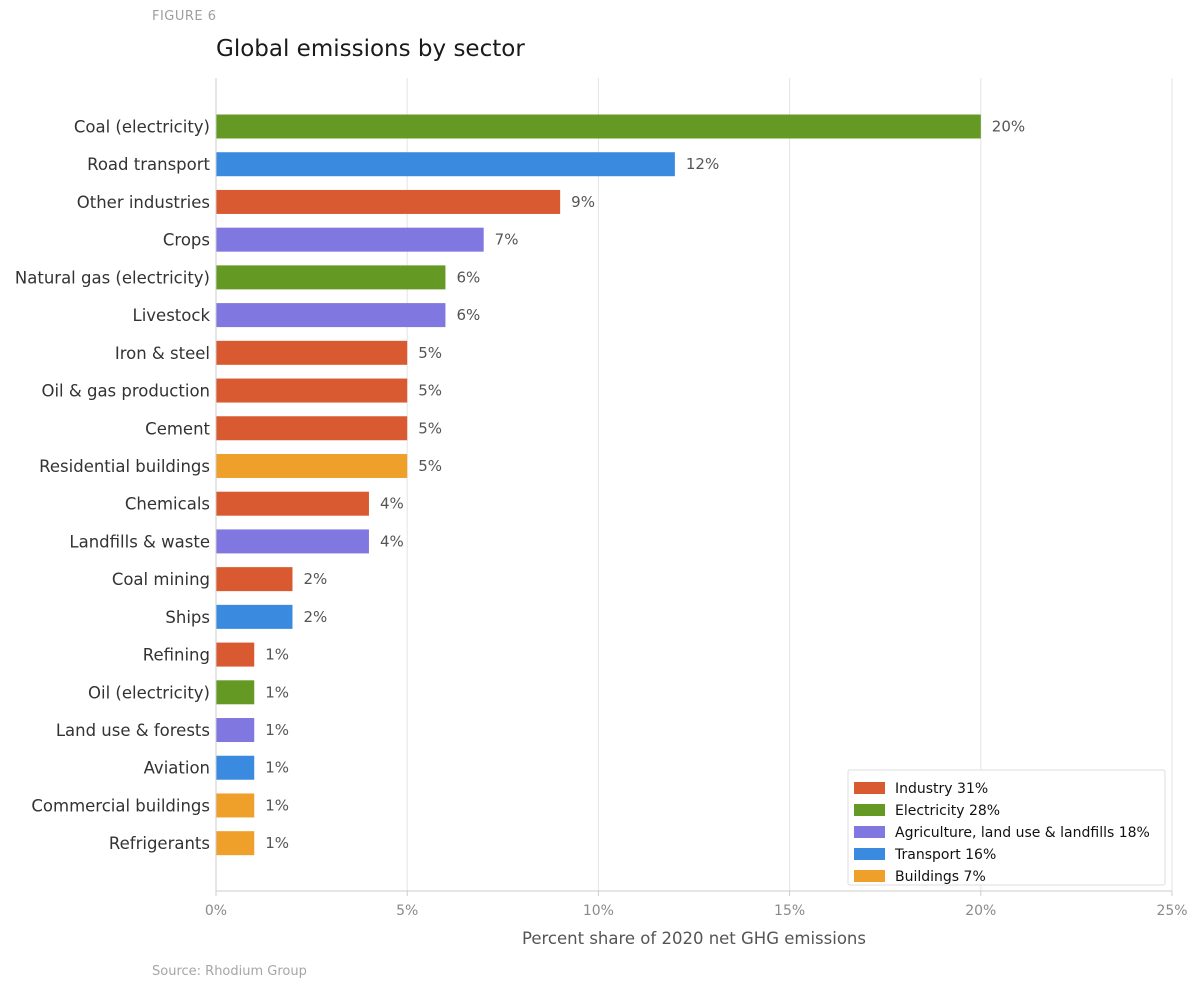 This screenshot has width=1200, height=992. Describe the element at coordinates (172, 315) in the screenshot. I see `category-label: Livestock` at that location.